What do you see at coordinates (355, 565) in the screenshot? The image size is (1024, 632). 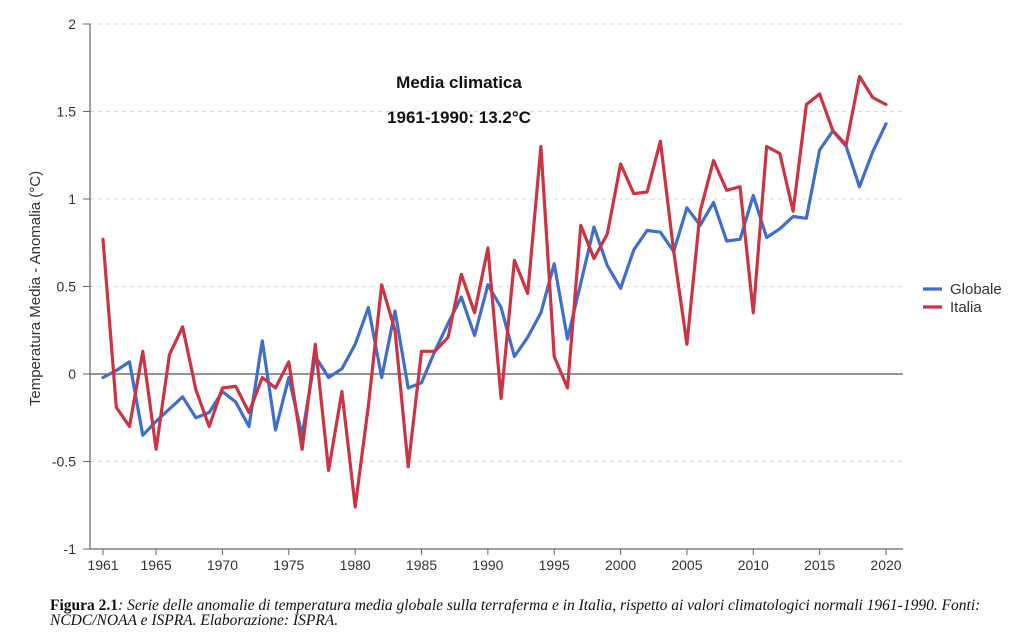 I see `x-tick-label: 1980` at bounding box center [355, 565].